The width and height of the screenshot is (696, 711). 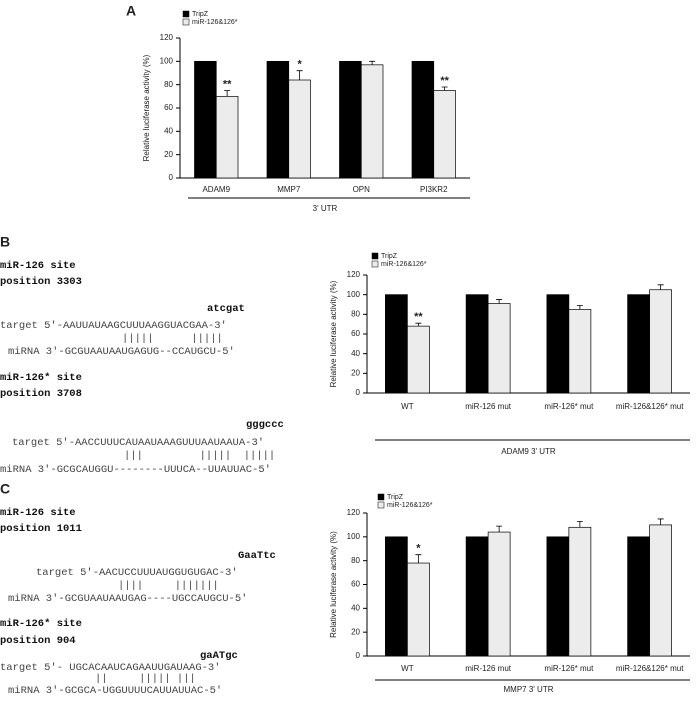 I want to click on site-position: position 904, so click(x=38, y=641).